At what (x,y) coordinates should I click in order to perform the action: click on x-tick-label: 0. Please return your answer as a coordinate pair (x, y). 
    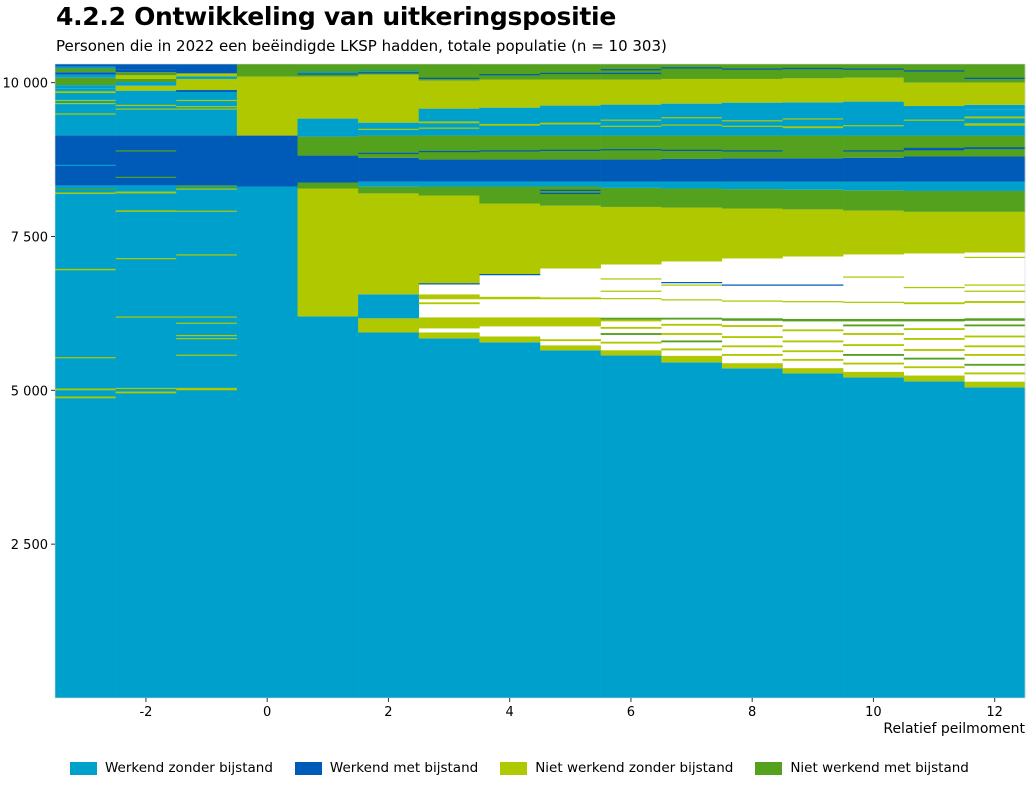
    Looking at the image, I should click on (267, 712).